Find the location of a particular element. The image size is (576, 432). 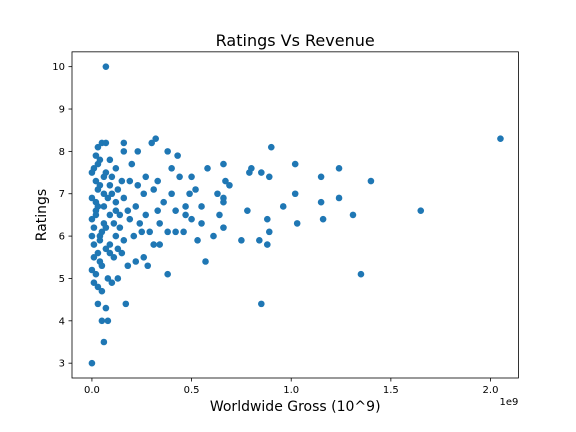

y-tick-label: 7 is located at coordinates (62, 194).